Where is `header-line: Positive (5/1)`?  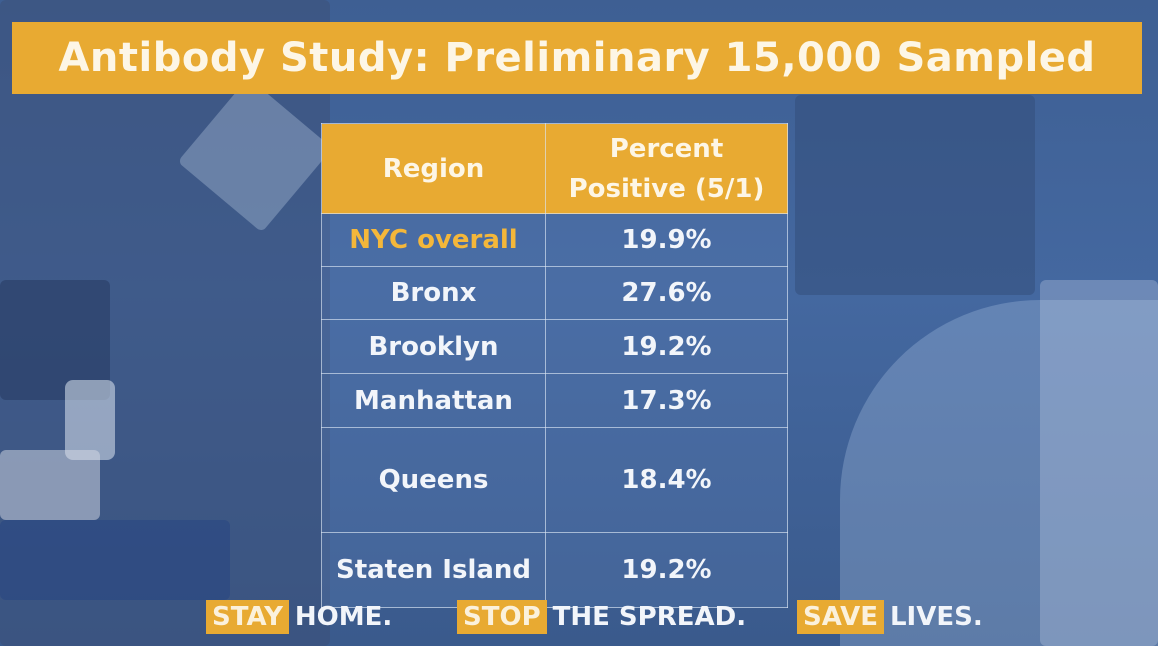
header-line: Positive (5/1) is located at coordinates (666, 188).